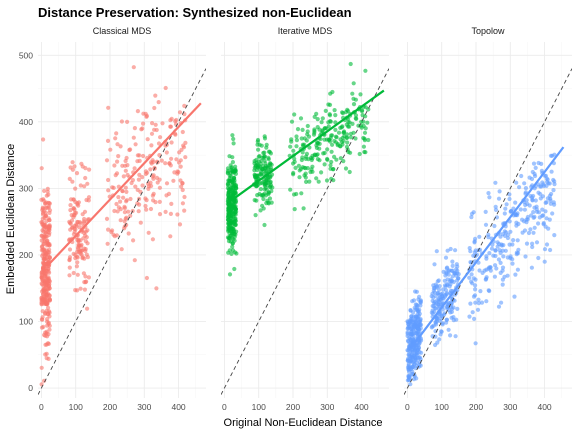  Describe the element at coordinates (26, 122) in the screenshot. I see `y-tick-label: 400` at that location.